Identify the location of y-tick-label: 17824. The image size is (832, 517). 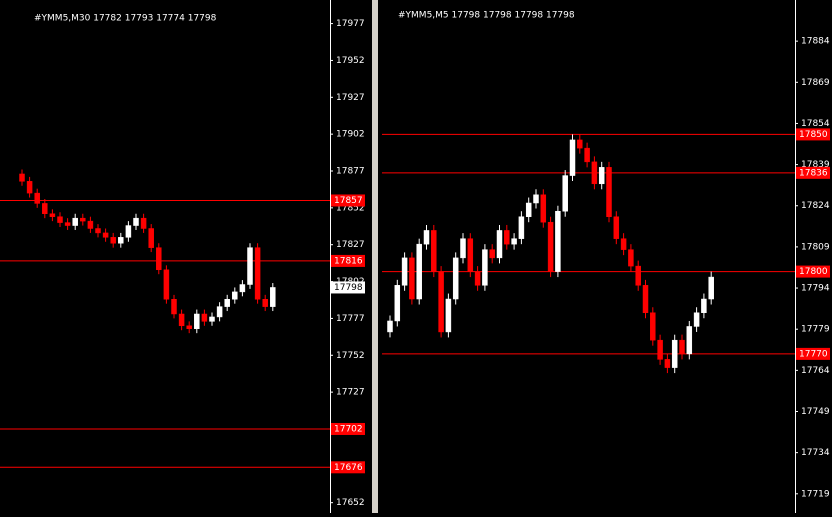
(815, 206).